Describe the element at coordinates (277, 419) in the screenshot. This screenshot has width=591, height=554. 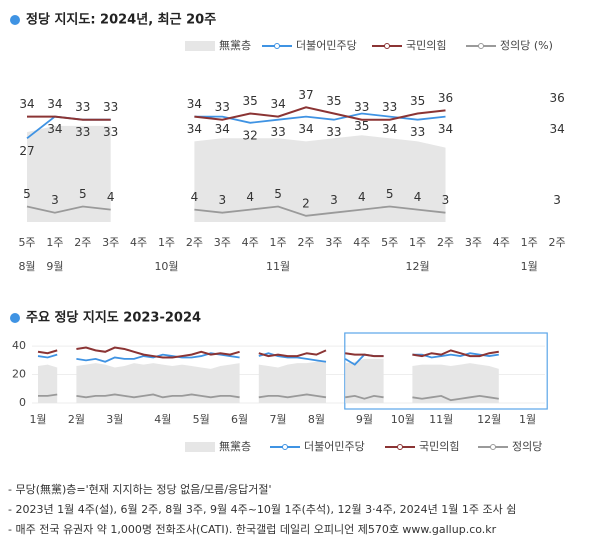
I see `month-label: 7월` at that location.